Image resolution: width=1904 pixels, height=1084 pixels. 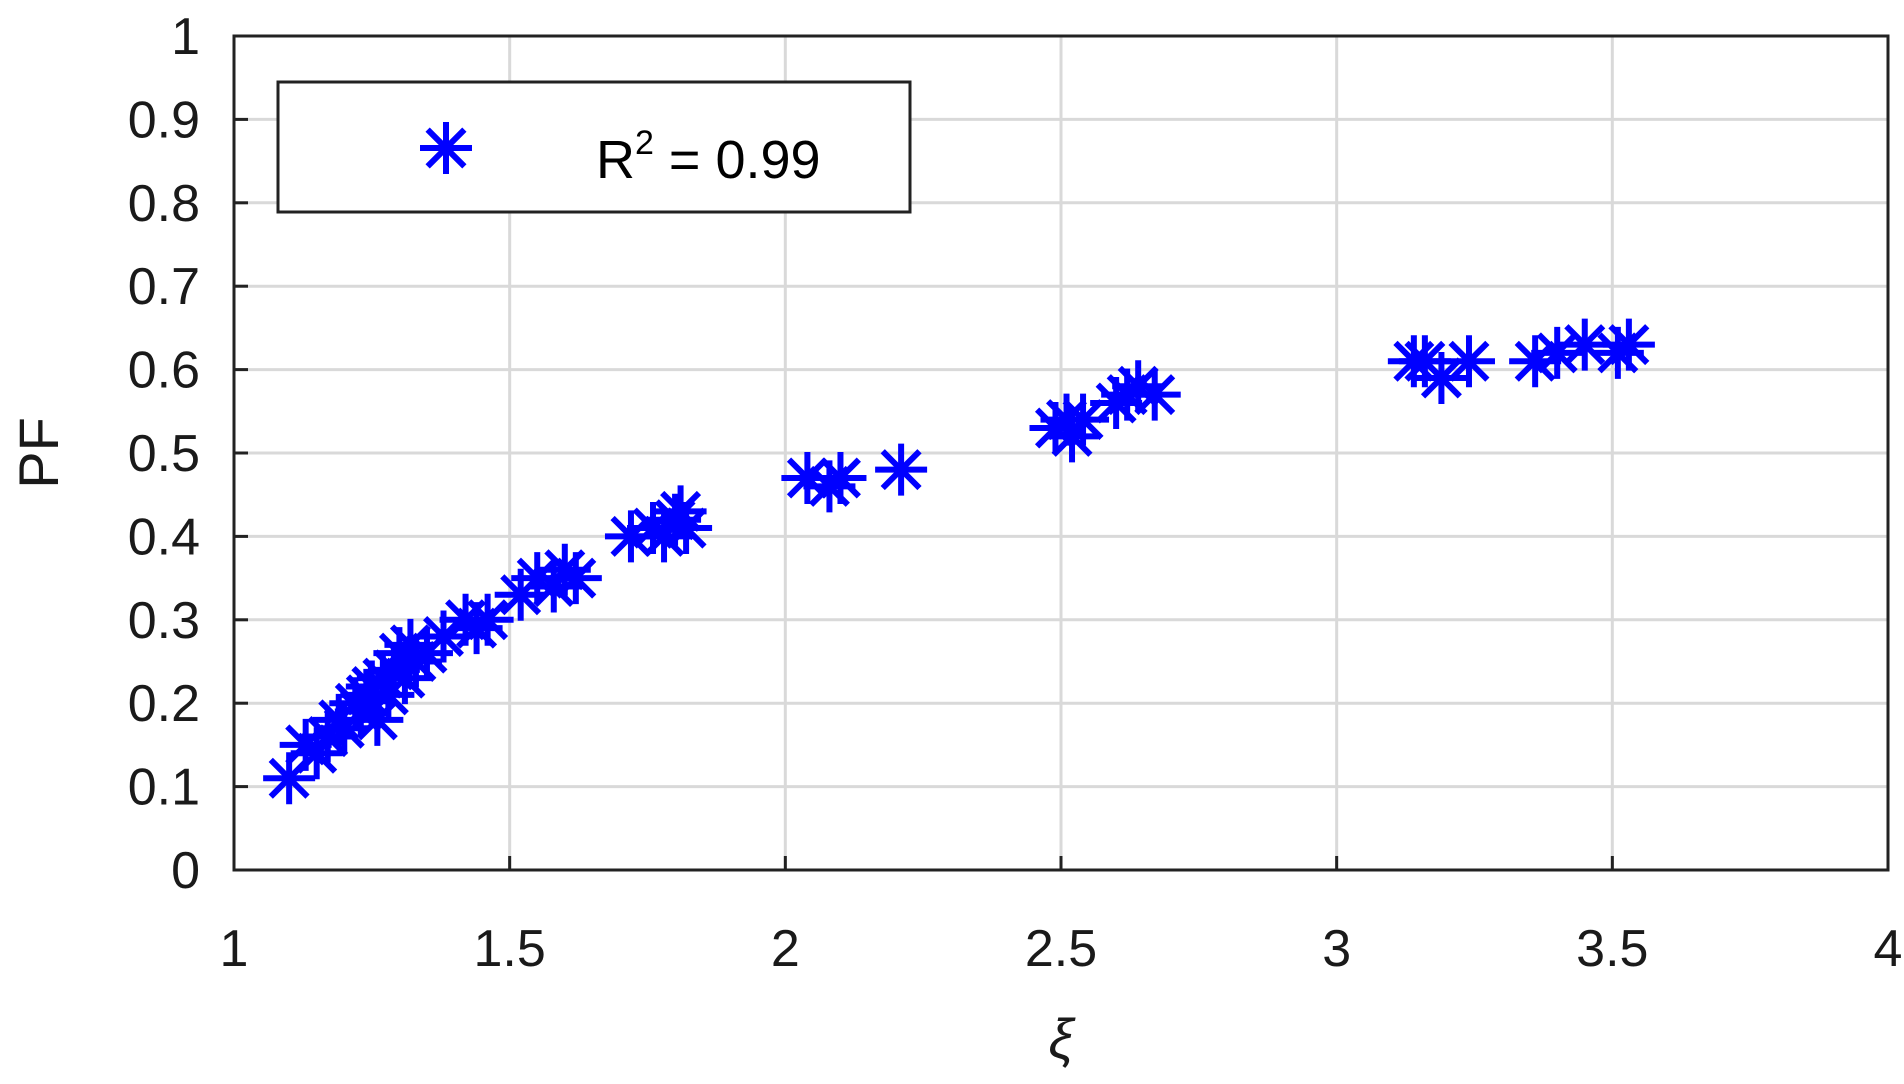 I want to click on x-tick-label: 1.5, so click(x=510, y=949).